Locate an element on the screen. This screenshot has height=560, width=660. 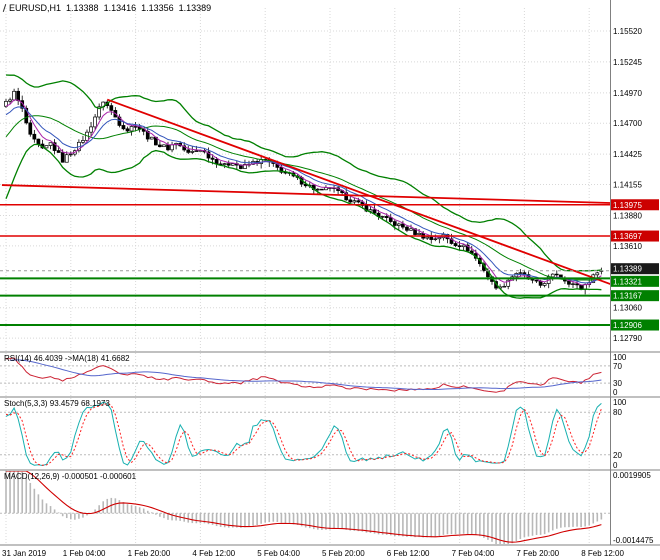
price-badge-1.12906 is located at coordinates (635, 325).